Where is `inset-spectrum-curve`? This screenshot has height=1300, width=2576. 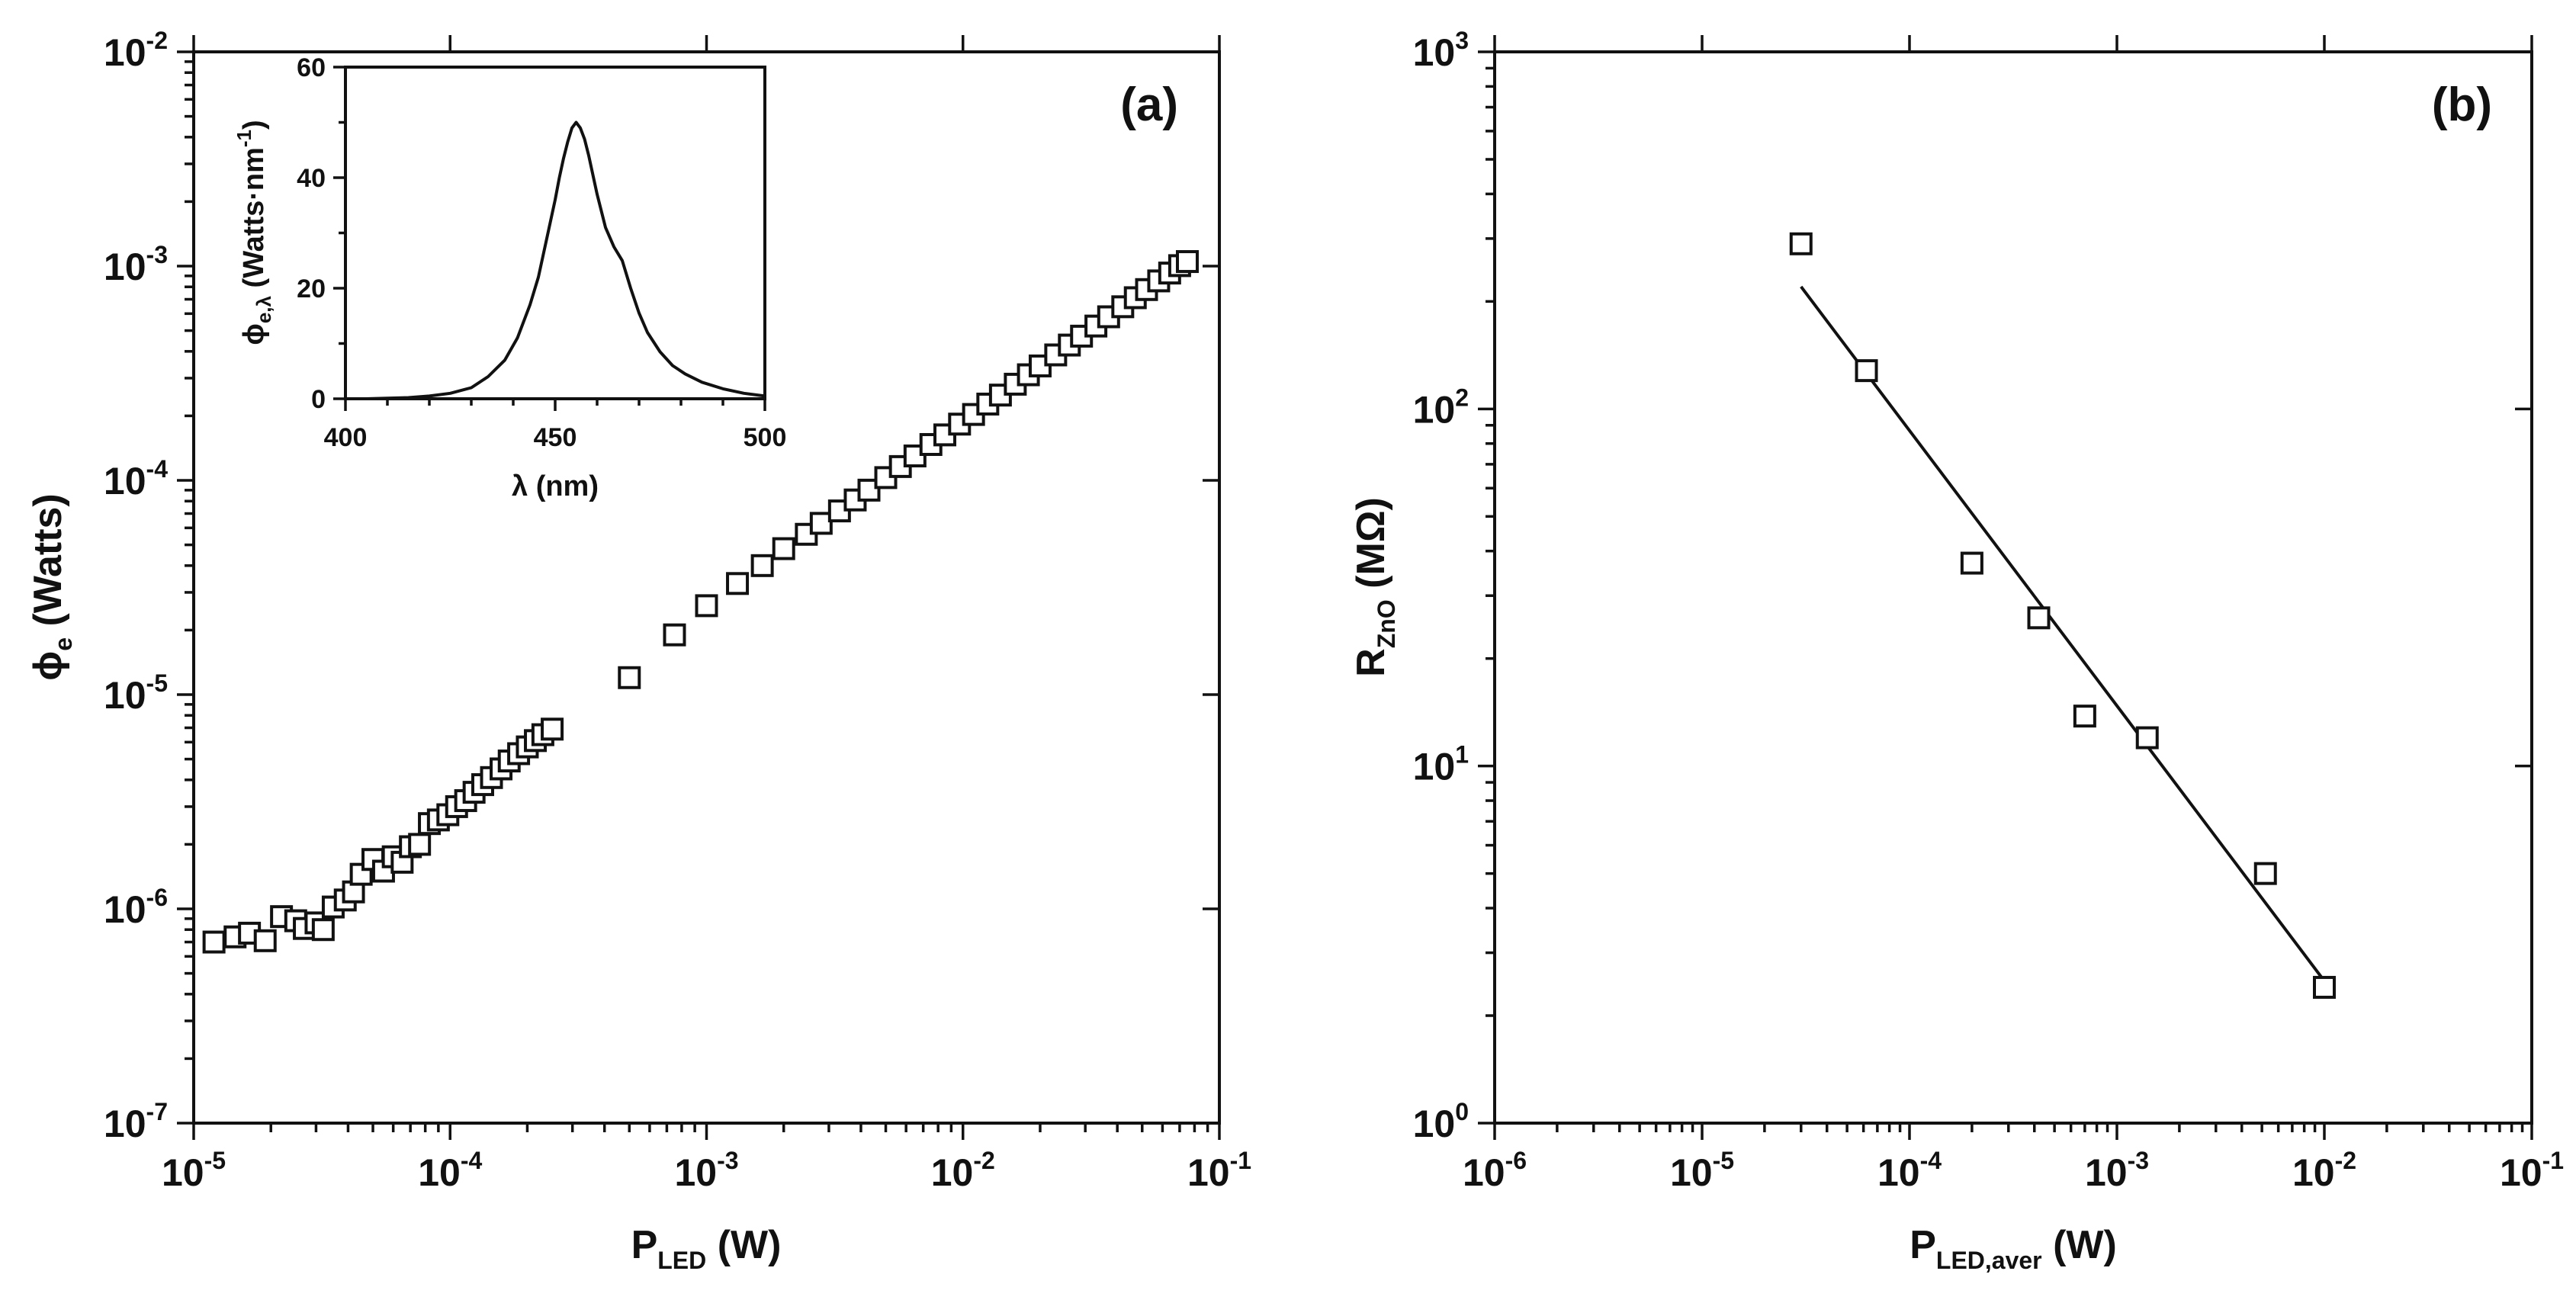 inset-spectrum-curve is located at coordinates (555, 260).